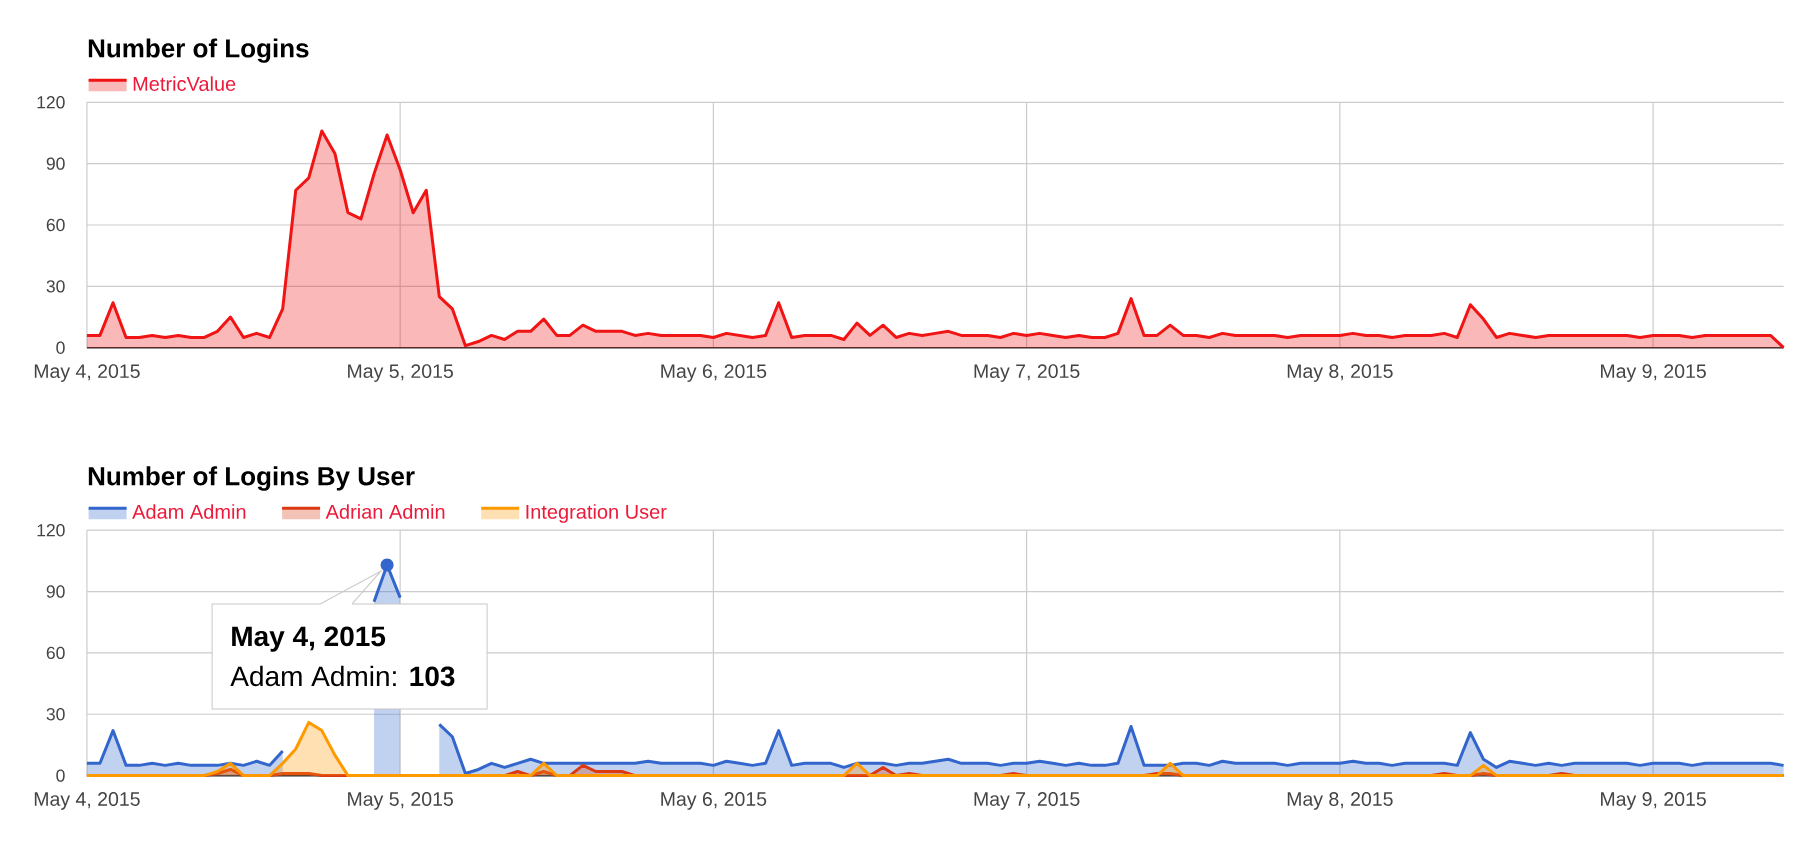  I want to click on legend-label: Adrian Admin, so click(385, 511).